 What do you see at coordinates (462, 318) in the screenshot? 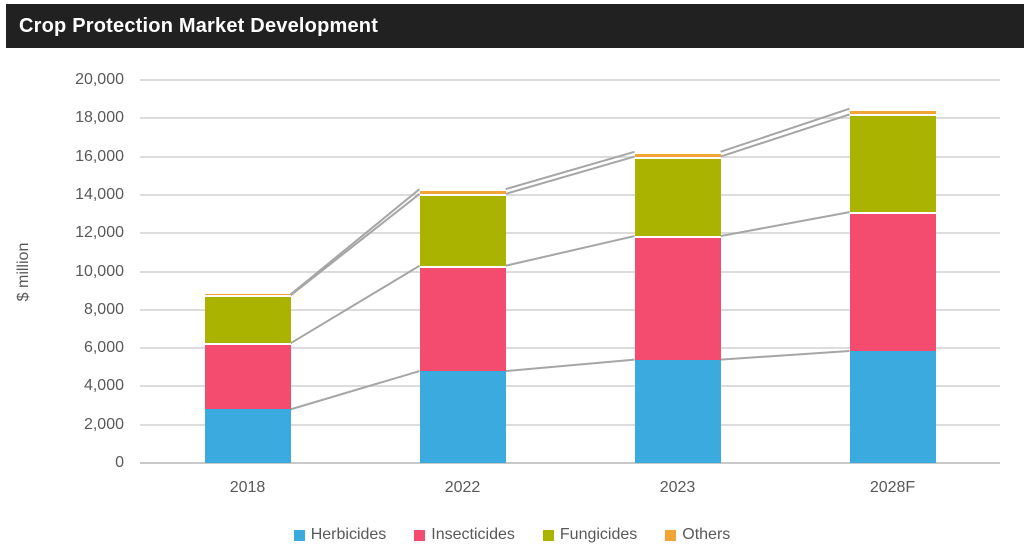
I see `bar-segment-insecticides-2022` at bounding box center [462, 318].